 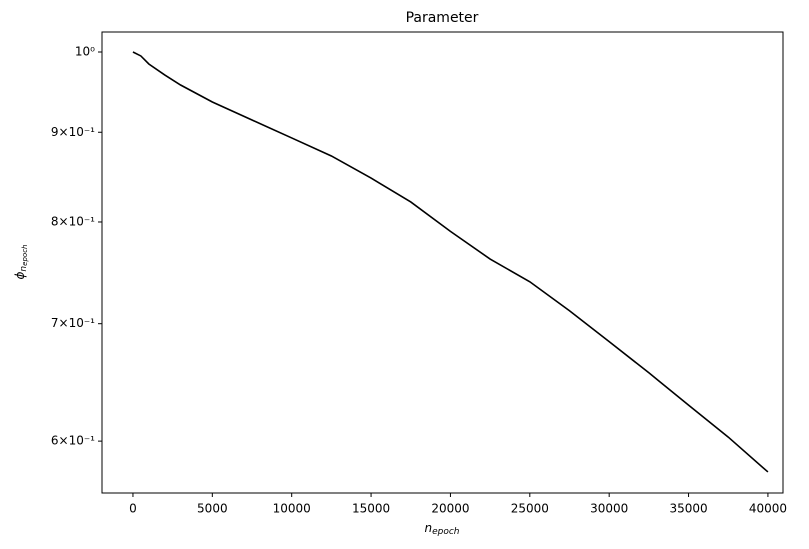 What do you see at coordinates (609, 509) in the screenshot?
I see `x-tick-label: 30000` at bounding box center [609, 509].